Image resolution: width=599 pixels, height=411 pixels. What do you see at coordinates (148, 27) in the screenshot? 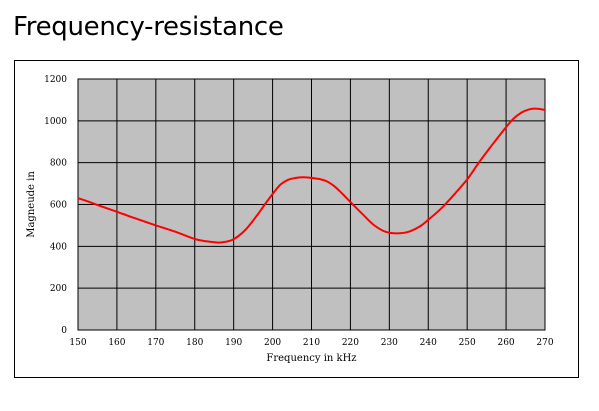
I see `slide-title: Frequency-resistance` at bounding box center [148, 27].